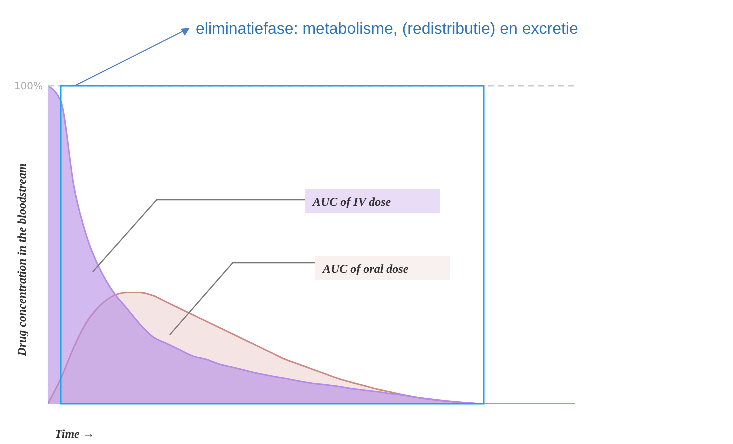 Image resolution: width=733 pixels, height=444 pixels. What do you see at coordinates (22, 261) in the screenshot?
I see `y-axis-title: Drug concentration in the bloodstream` at bounding box center [22, 261].